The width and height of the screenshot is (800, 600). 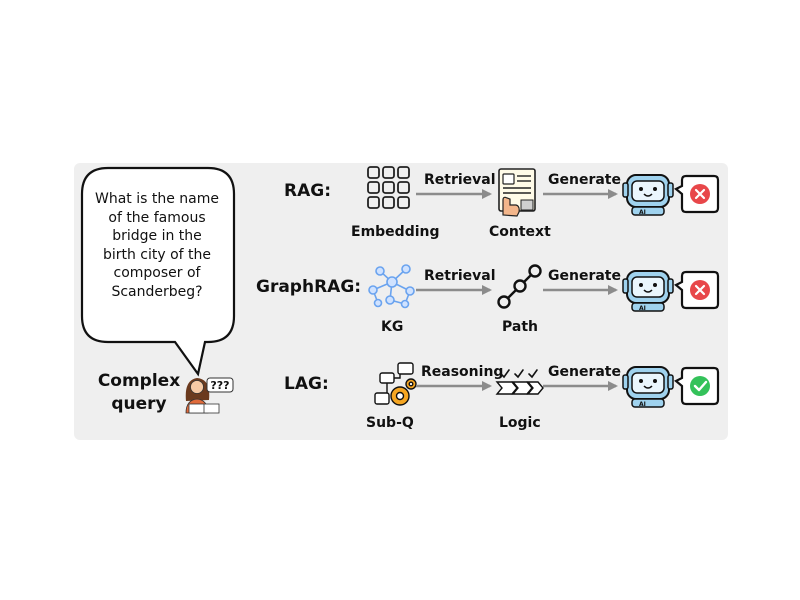 What do you see at coordinates (390, 423) in the screenshot?
I see `sub-q-label: Sub-Q` at bounding box center [390, 423].